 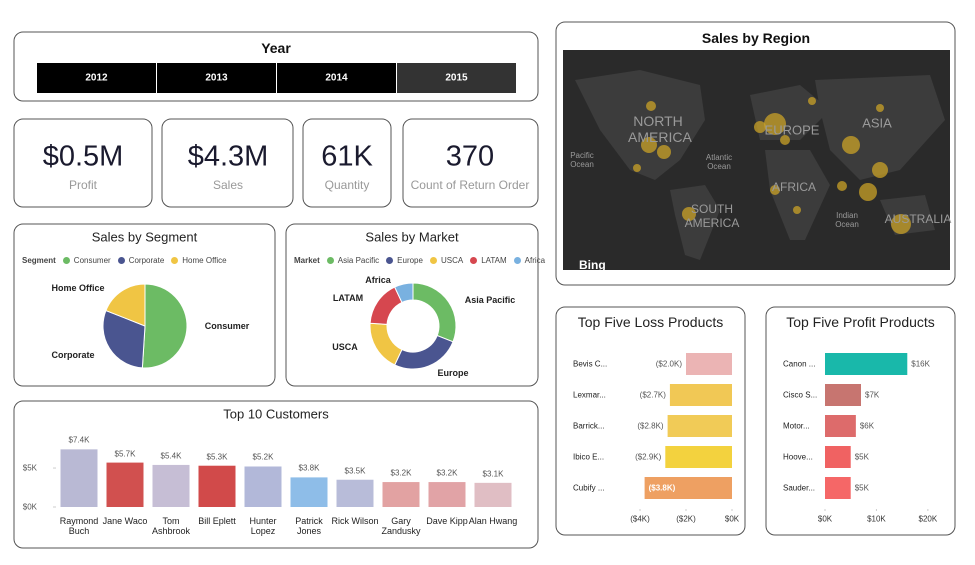 I want to click on legend-title: Segment, so click(x=39, y=260).